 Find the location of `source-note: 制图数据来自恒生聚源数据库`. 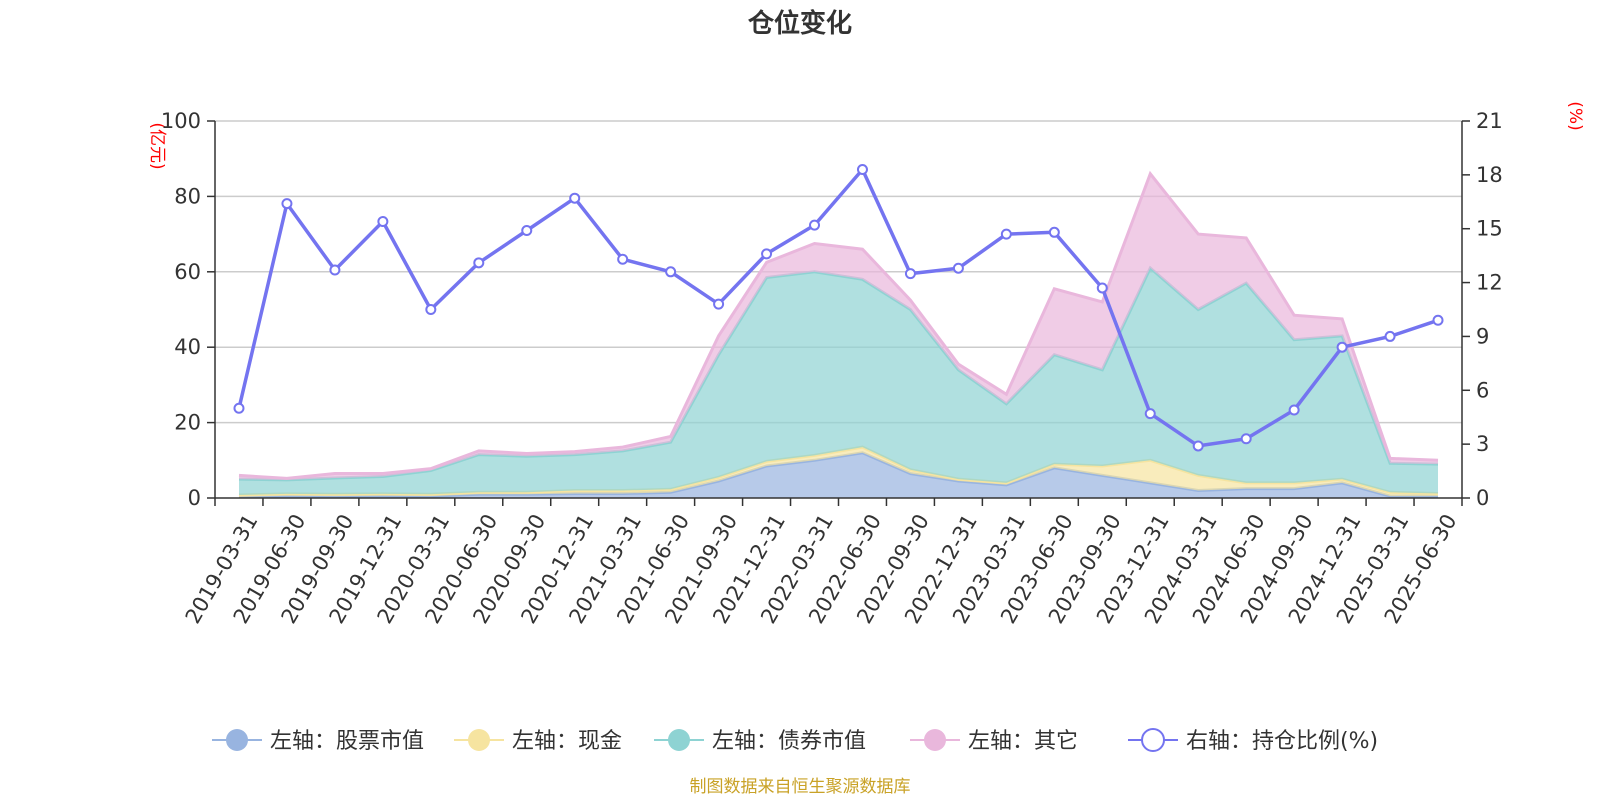

source-note: 制图数据来自恒生聚源数据库 is located at coordinates (800, 787).